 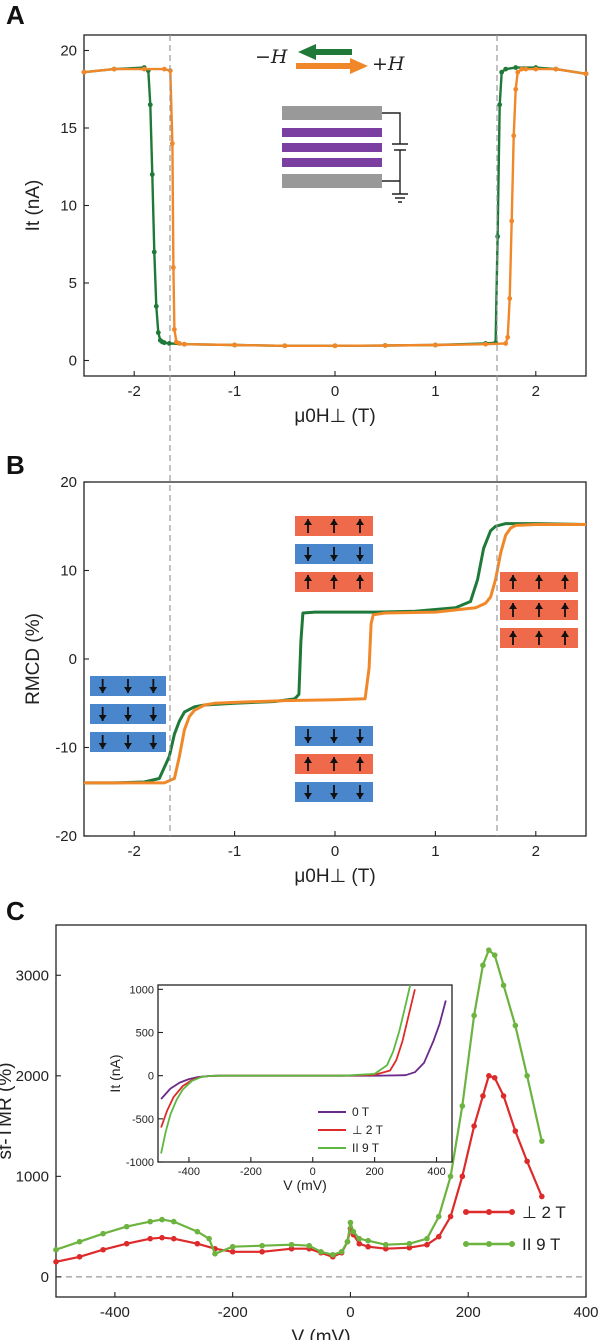 What do you see at coordinates (145, 1033) in the screenshot?
I see `chart-c-inset-ytick-label: 500` at bounding box center [145, 1033].